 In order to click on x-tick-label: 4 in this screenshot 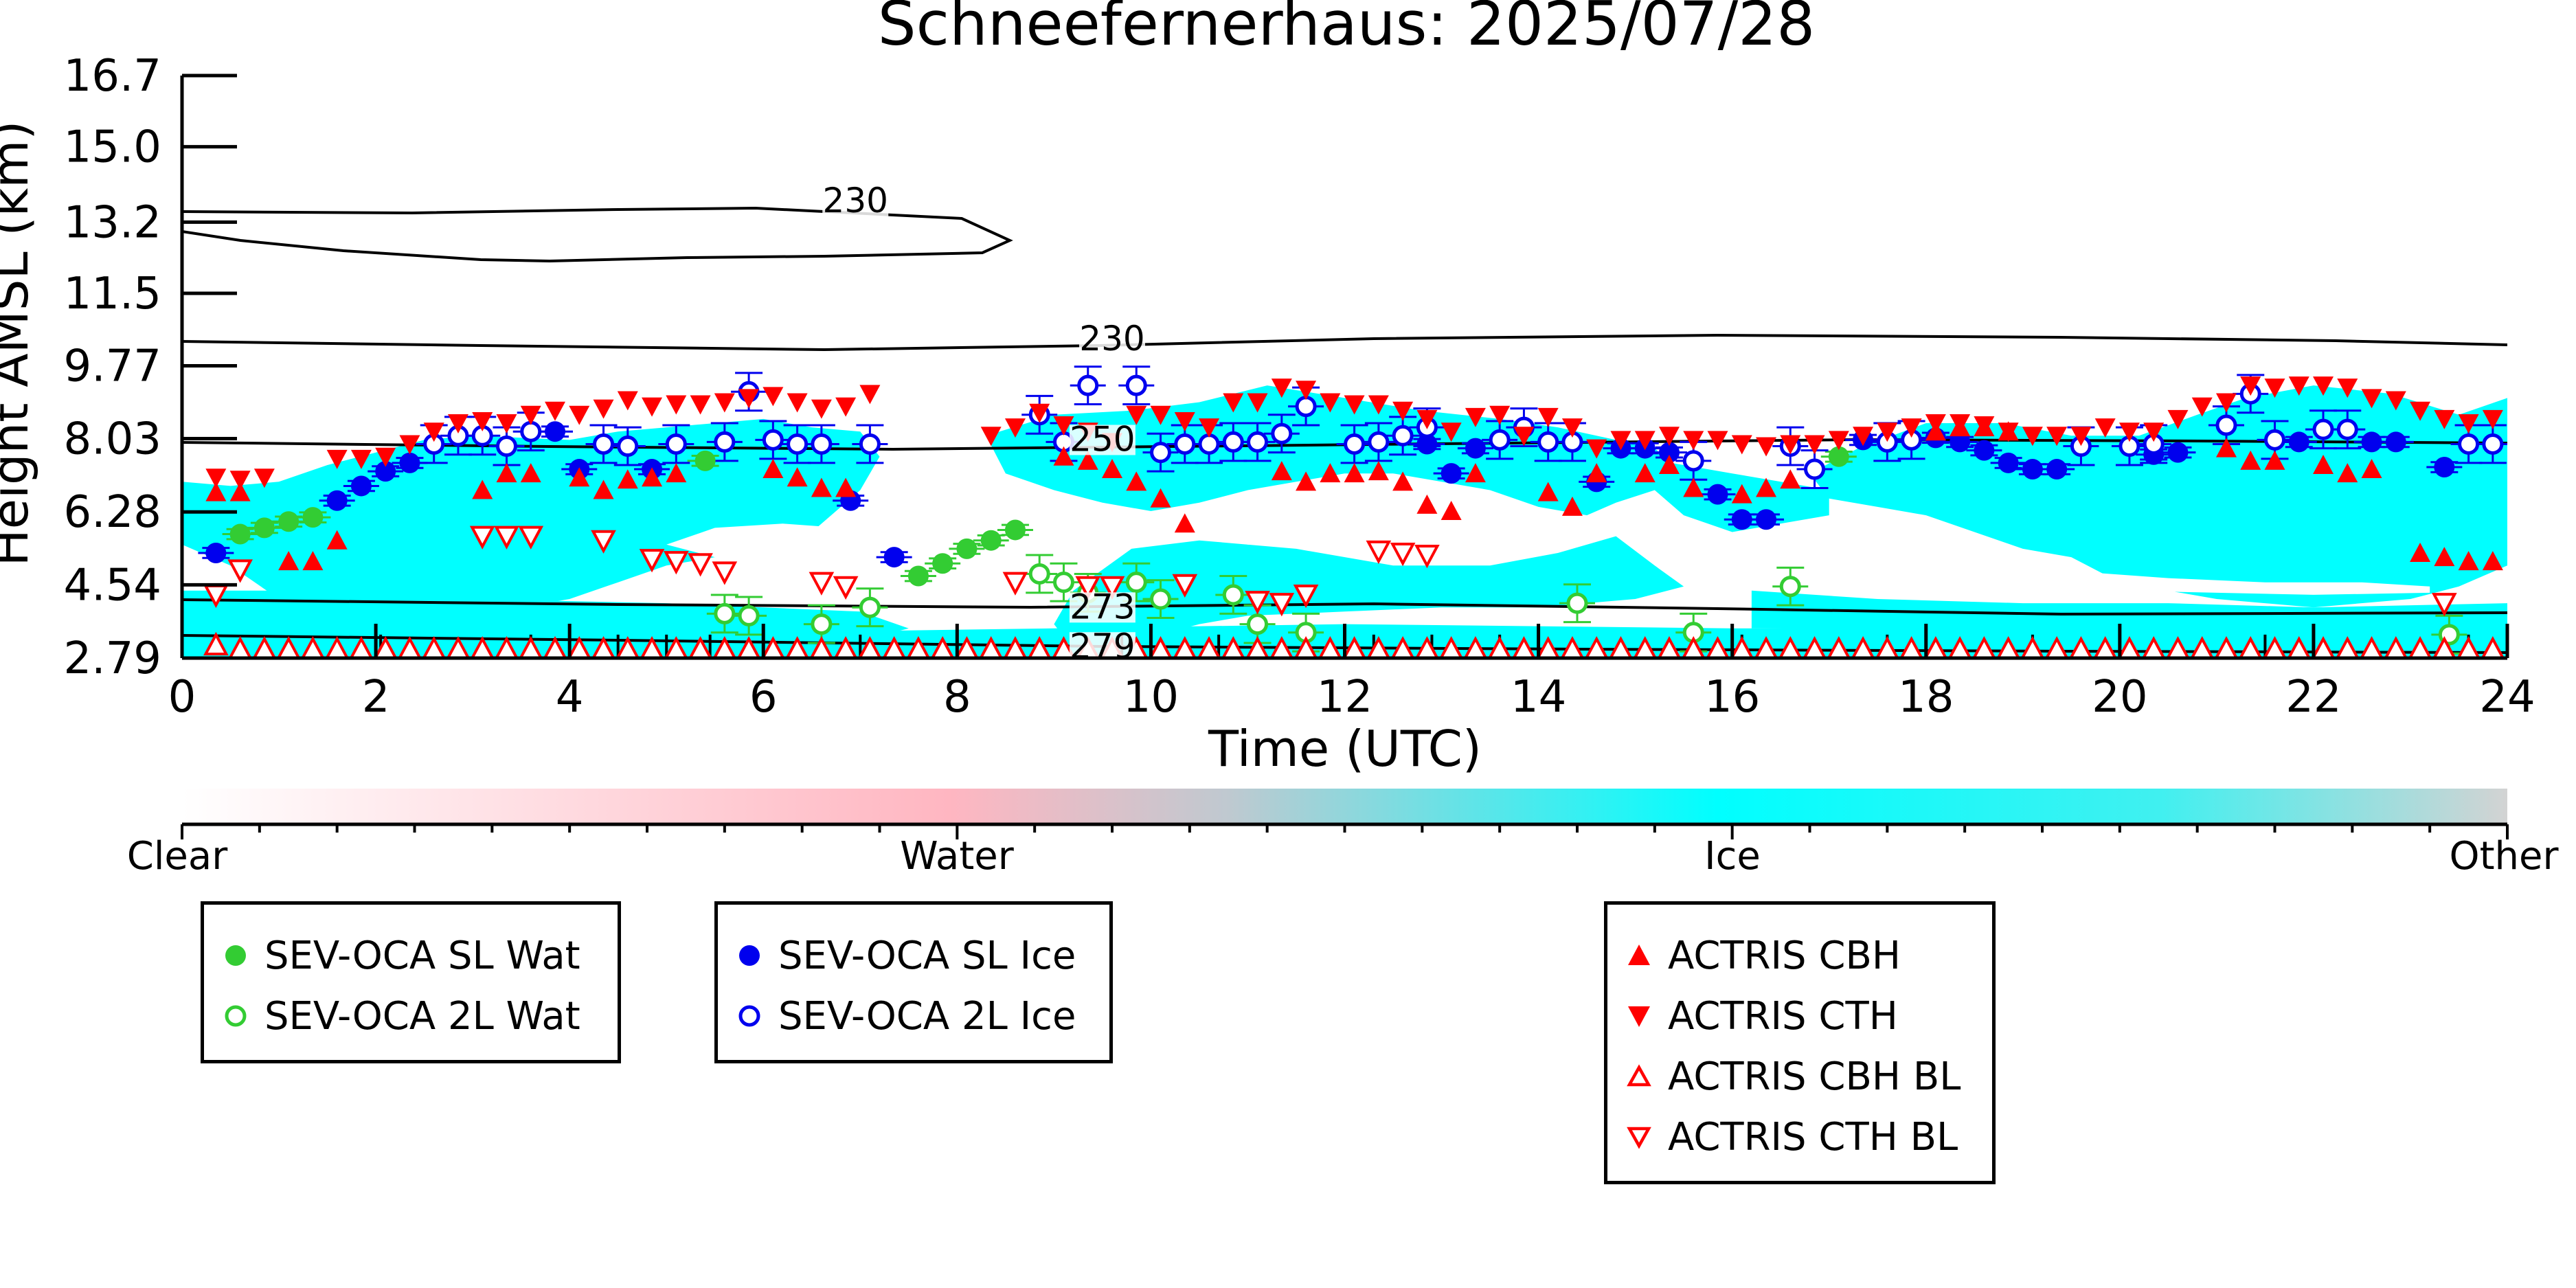, I will do `click(570, 697)`.